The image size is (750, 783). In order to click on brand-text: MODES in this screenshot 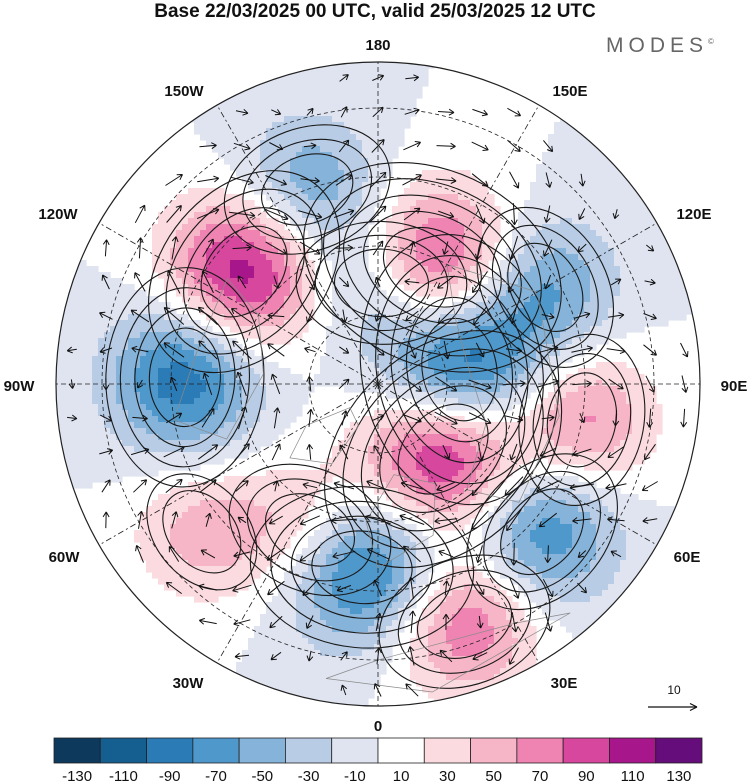, I will do `click(657, 45)`.